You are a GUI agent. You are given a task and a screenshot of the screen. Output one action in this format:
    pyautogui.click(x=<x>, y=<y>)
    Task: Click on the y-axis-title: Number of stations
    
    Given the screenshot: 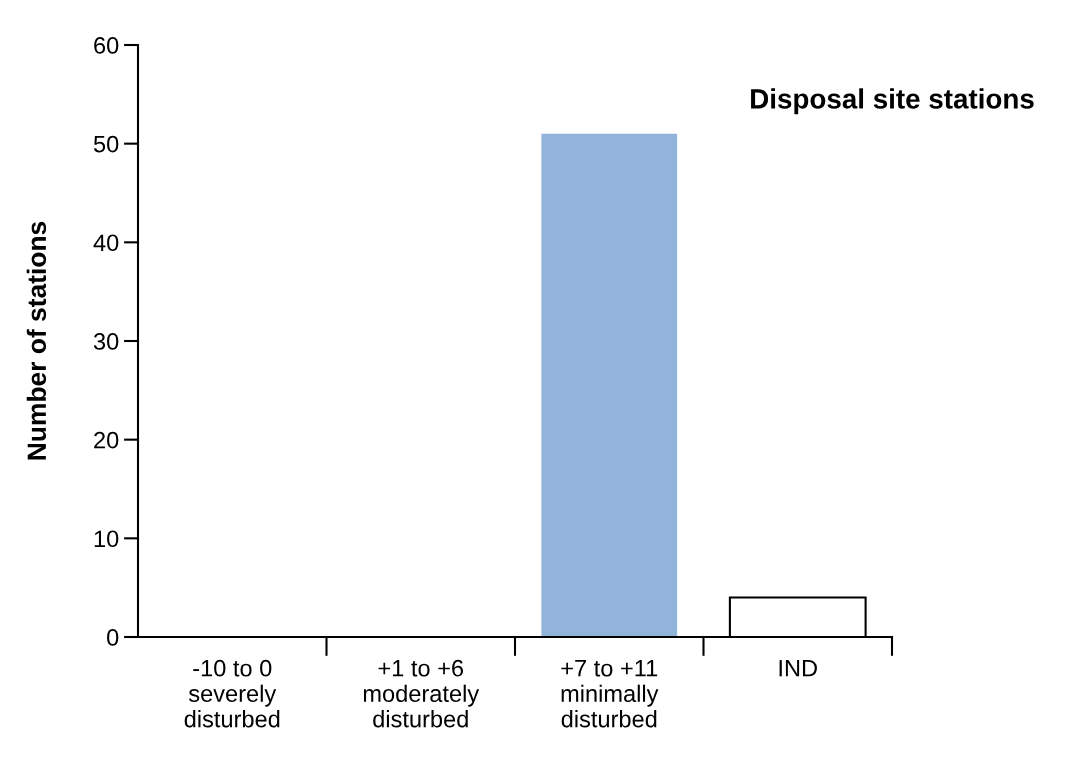 What is the action you would take?
    pyautogui.click(x=36, y=340)
    